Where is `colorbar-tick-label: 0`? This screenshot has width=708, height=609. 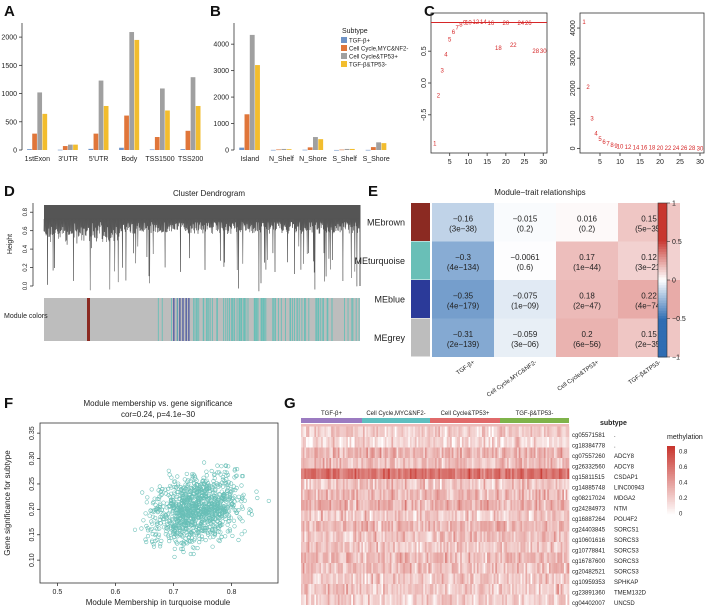
colorbar-tick-label: 0 is located at coordinates (674, 281).